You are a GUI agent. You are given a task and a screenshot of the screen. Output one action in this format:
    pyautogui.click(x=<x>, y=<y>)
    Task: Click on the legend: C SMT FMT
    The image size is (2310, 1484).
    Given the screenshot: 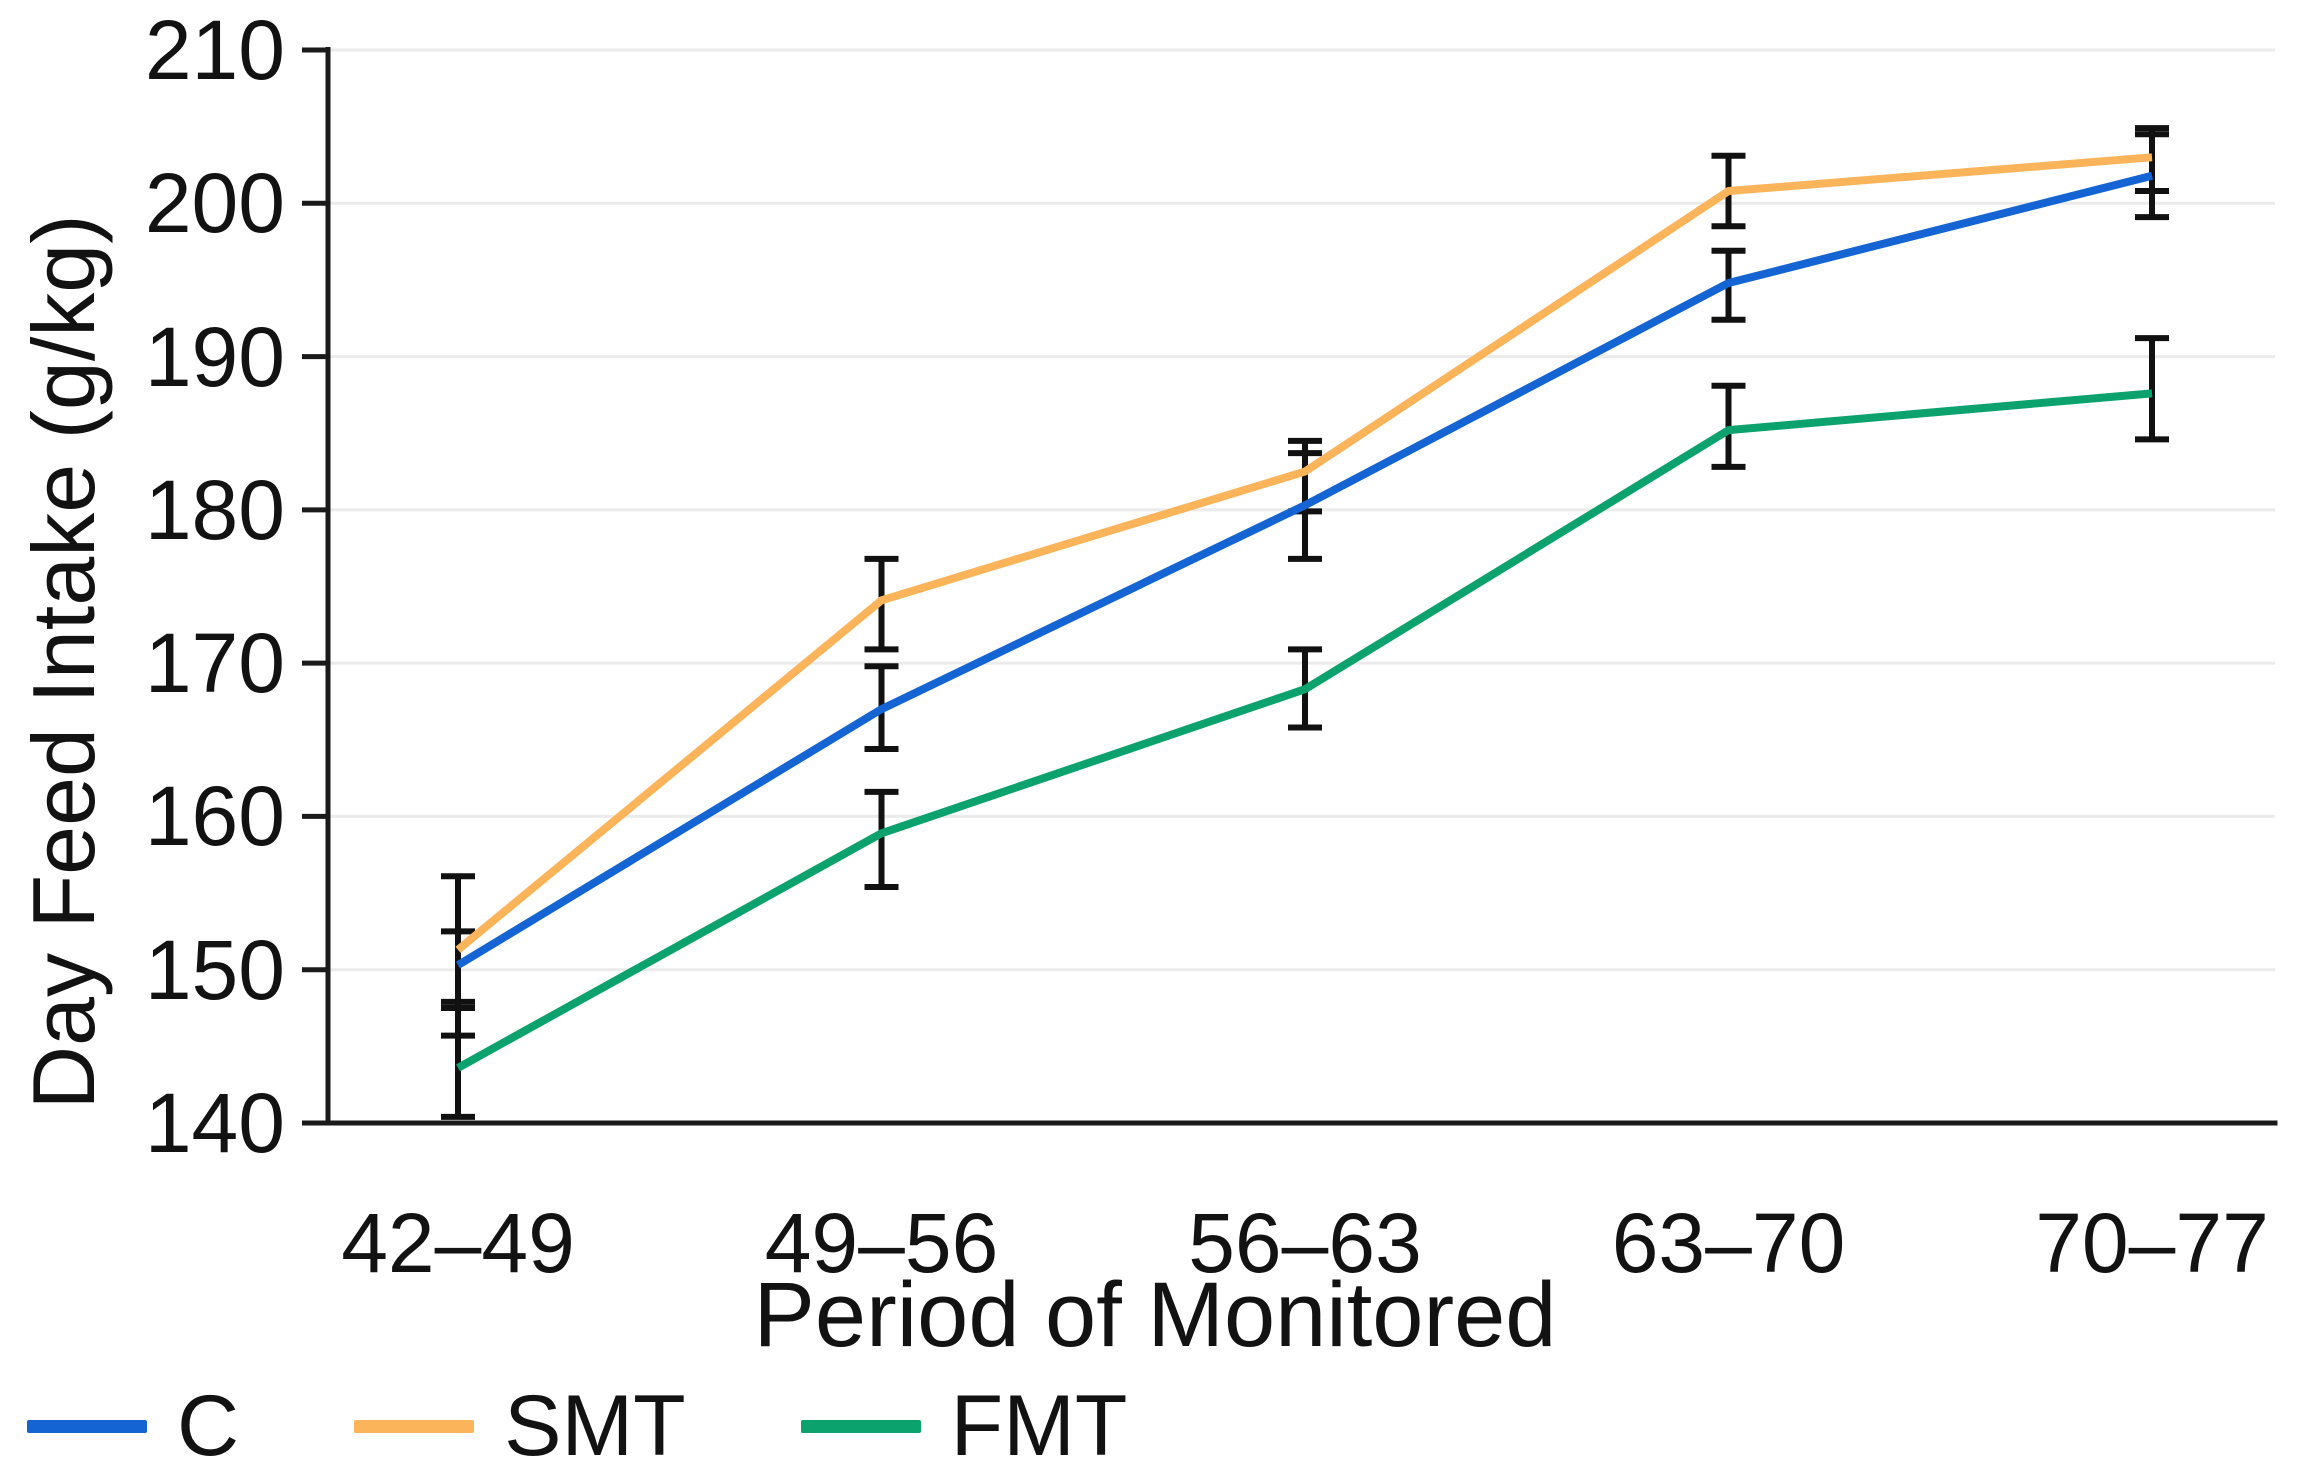 What is the action you would take?
    pyautogui.click(x=577, y=1426)
    